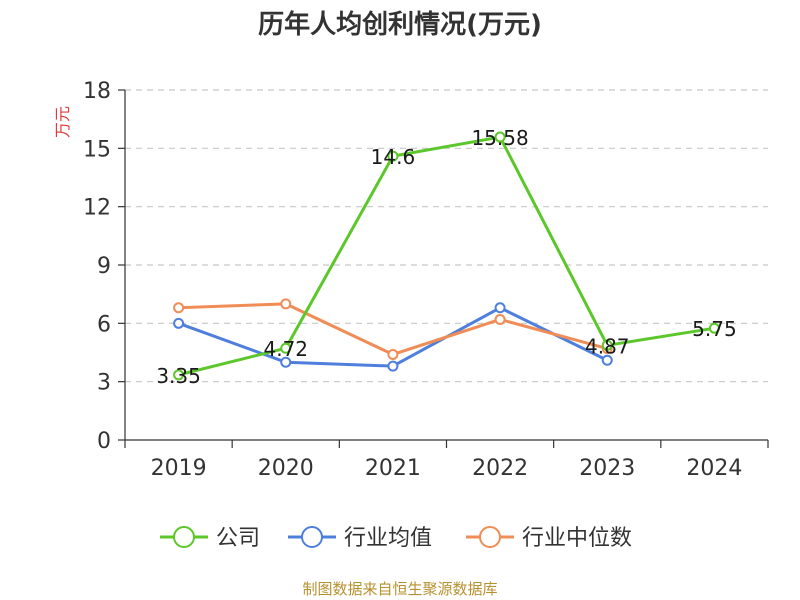 This screenshot has height=600, width=800. What do you see at coordinates (179, 468) in the screenshot?
I see `x-tick-label: 2019` at bounding box center [179, 468].